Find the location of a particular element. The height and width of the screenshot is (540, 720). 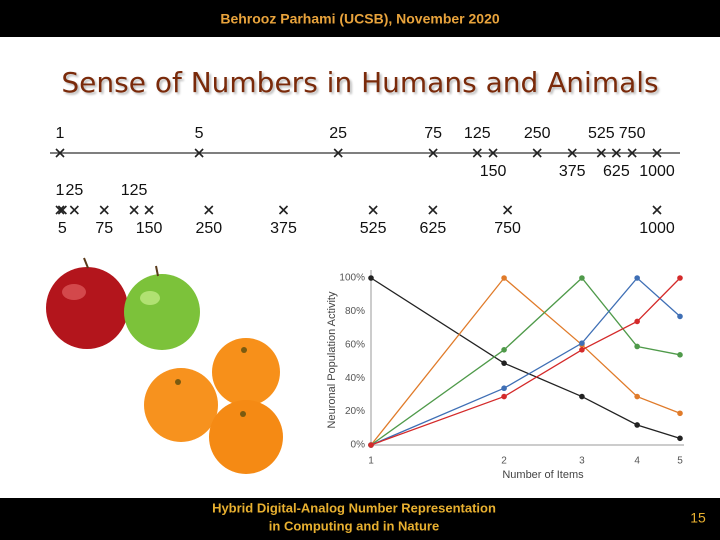

y-tick-label: 40% is located at coordinates (355, 378).